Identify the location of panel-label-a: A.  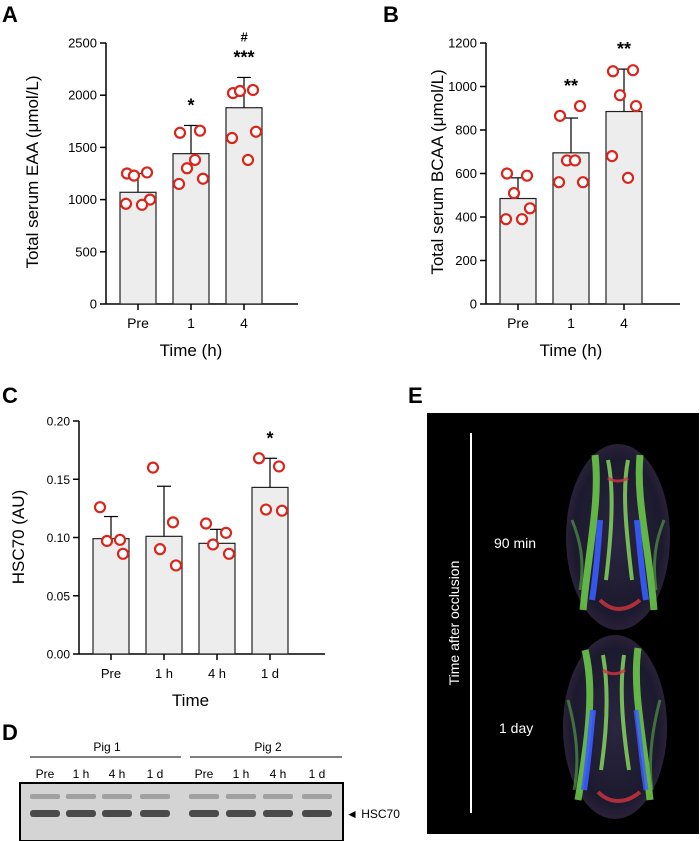
(10, 14).